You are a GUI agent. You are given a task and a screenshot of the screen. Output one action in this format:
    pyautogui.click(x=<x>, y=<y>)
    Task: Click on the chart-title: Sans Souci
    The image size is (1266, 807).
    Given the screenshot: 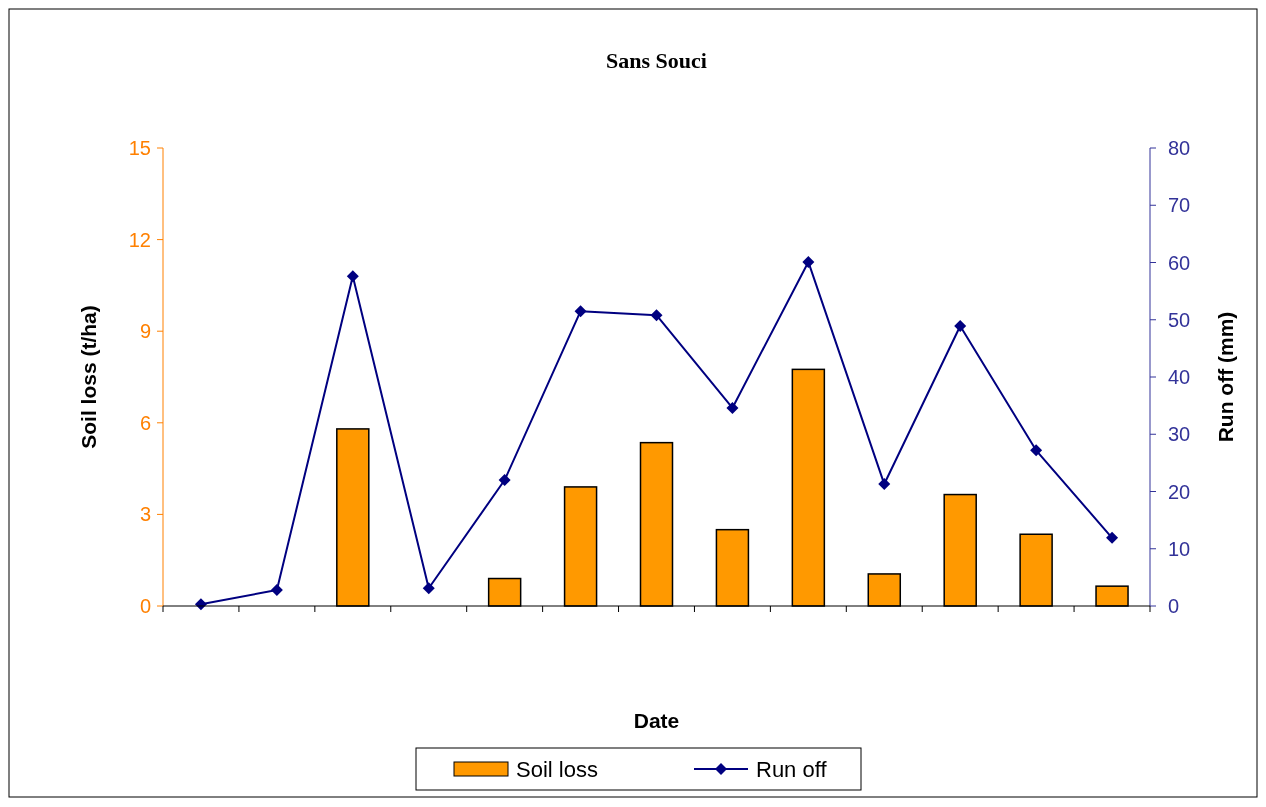 What is the action you would take?
    pyautogui.click(x=656, y=60)
    